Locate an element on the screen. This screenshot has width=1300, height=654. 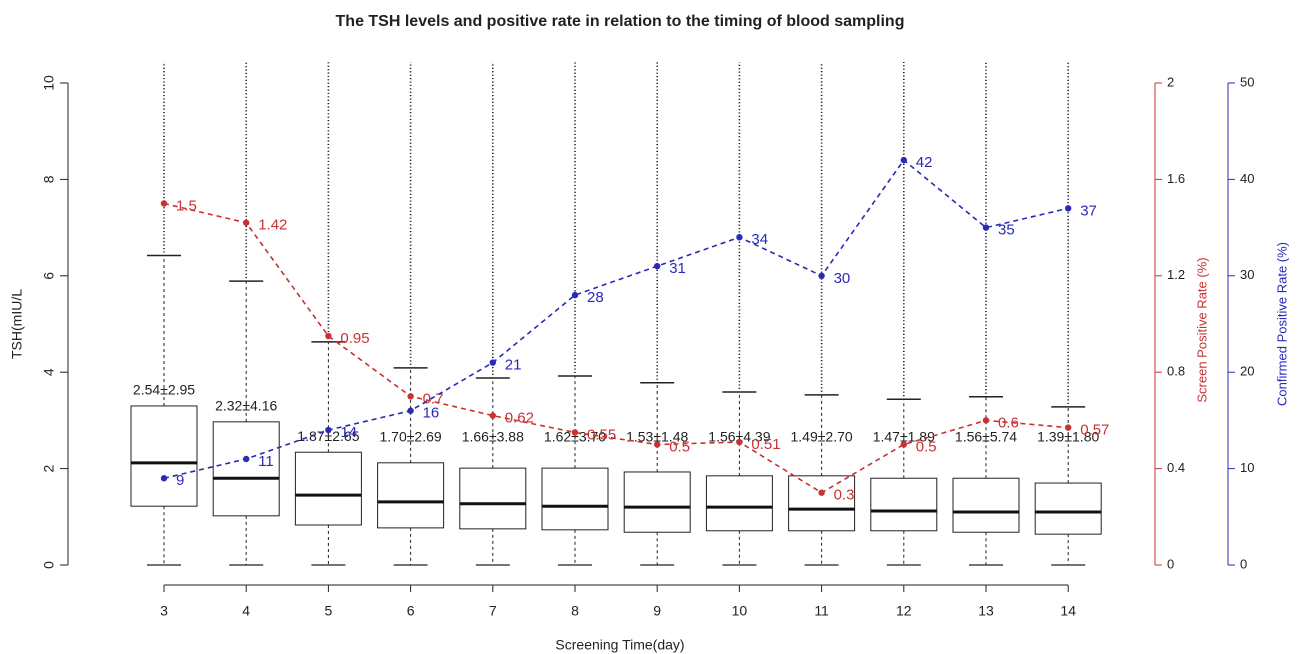
y3-tick-label: 10 is located at coordinates (1247, 467).